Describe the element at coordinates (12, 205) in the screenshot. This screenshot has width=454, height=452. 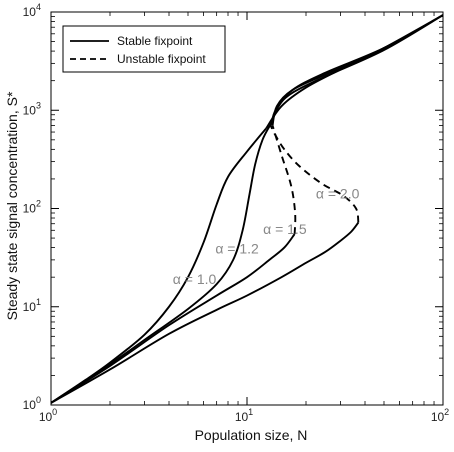
I see `y-axis-title: Steady state signal concentration, S*` at that location.